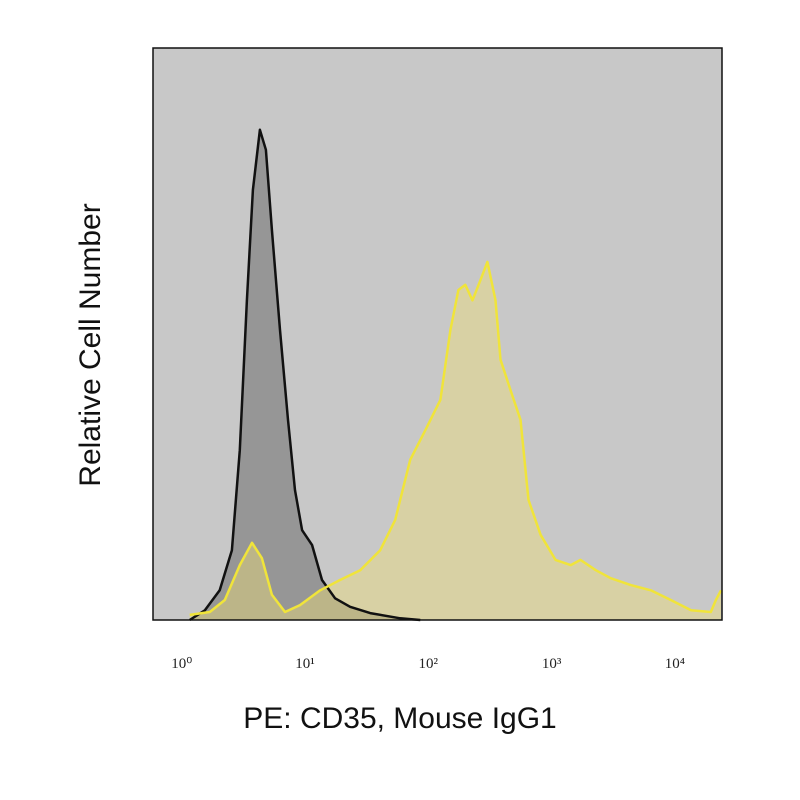  Describe the element at coordinates (305, 664) in the screenshot. I see `x-tick-label: 10¹` at that location.